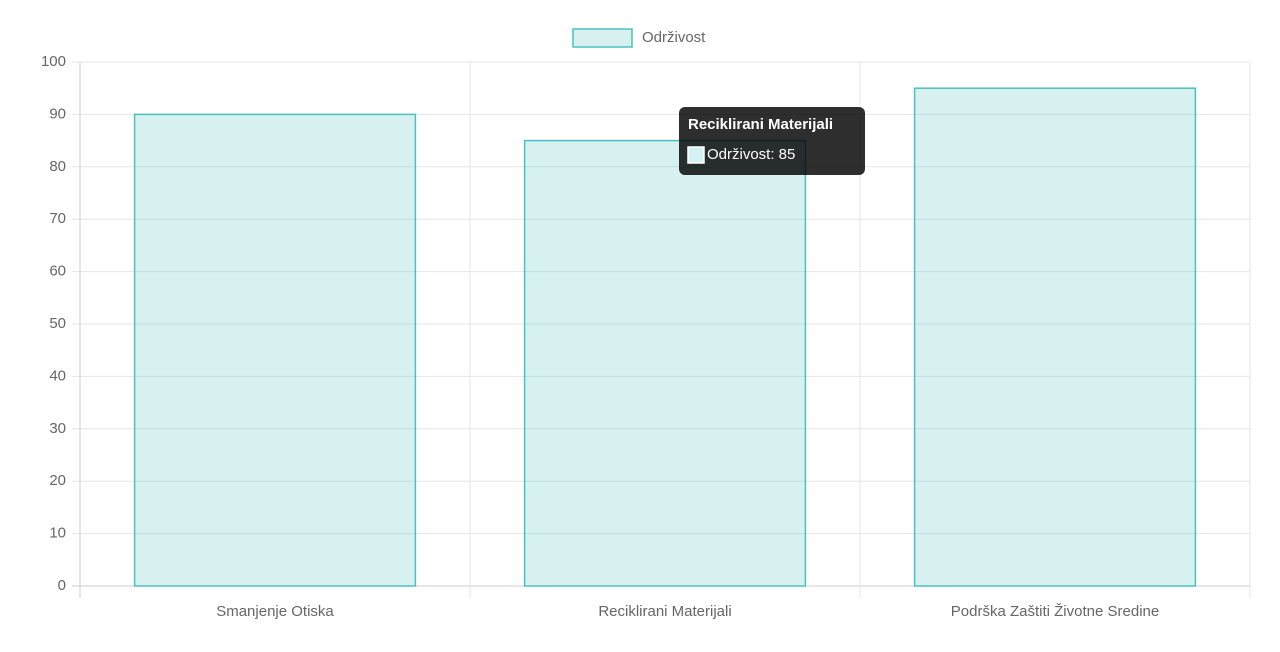 This screenshot has width=1280, height=652. Describe the element at coordinates (275, 611) in the screenshot. I see `x-tick-label: Smanjenje Otiska` at that location.